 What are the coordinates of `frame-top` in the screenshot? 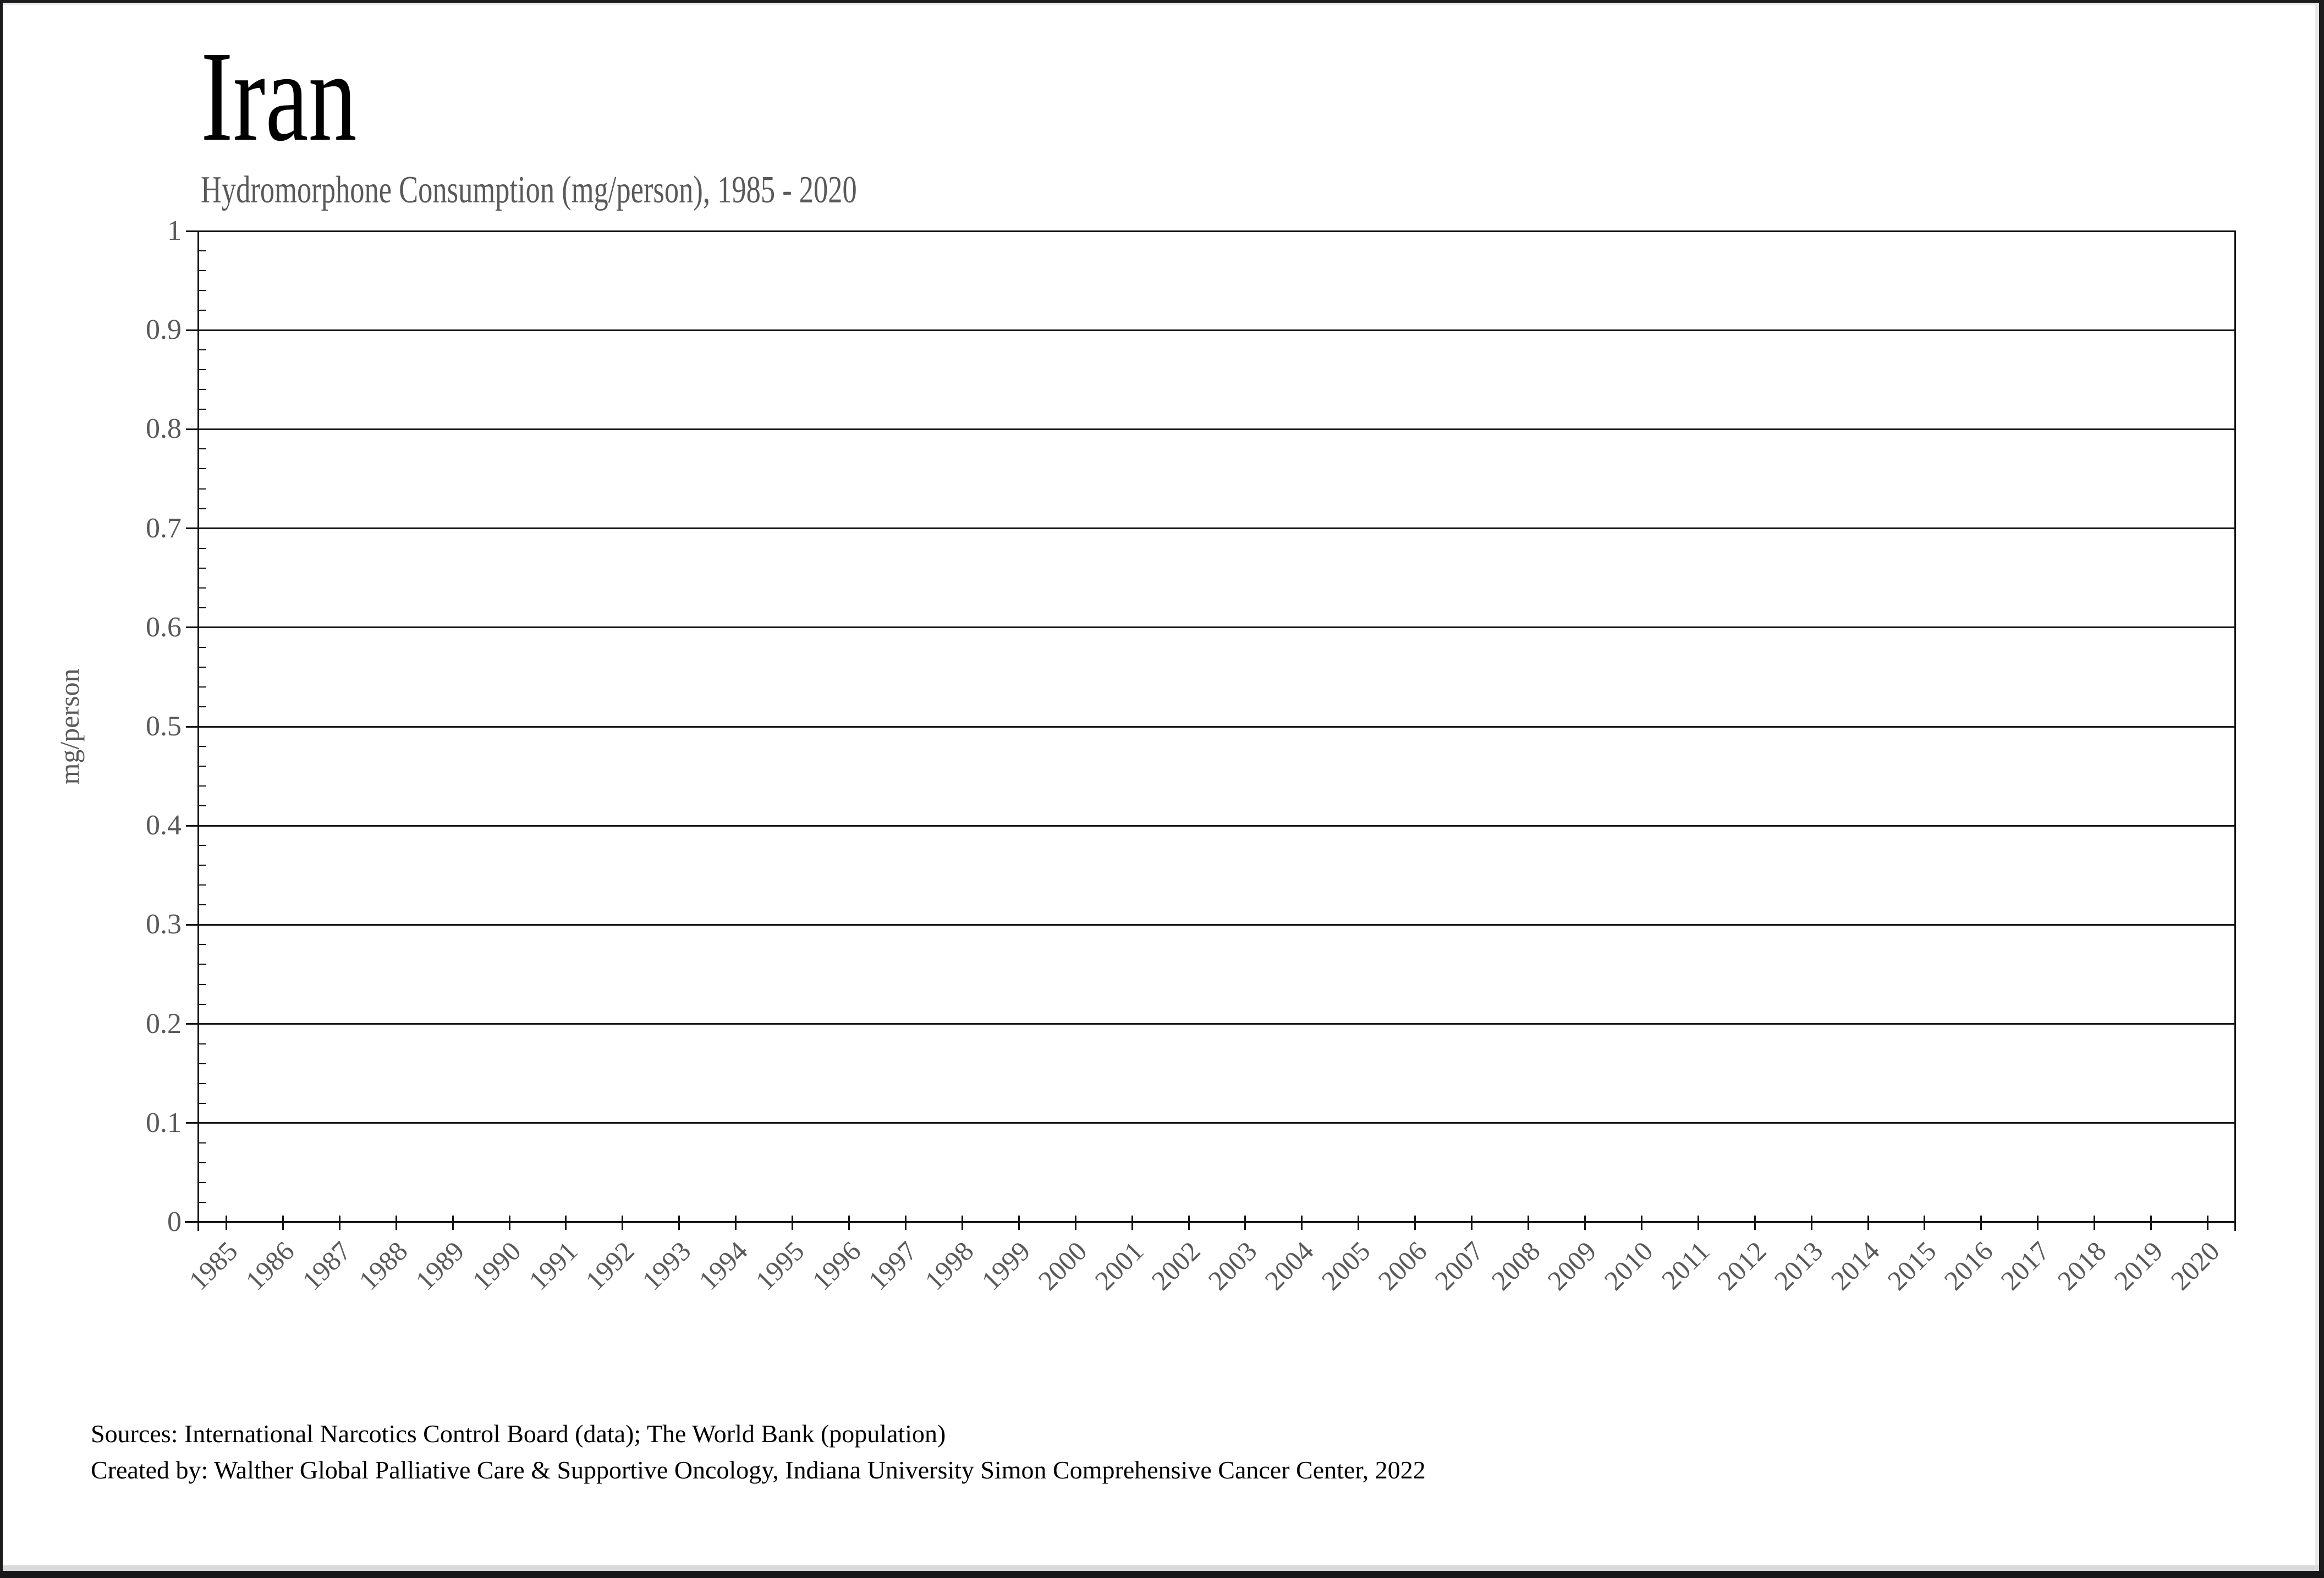 It's located at (1162, 1).